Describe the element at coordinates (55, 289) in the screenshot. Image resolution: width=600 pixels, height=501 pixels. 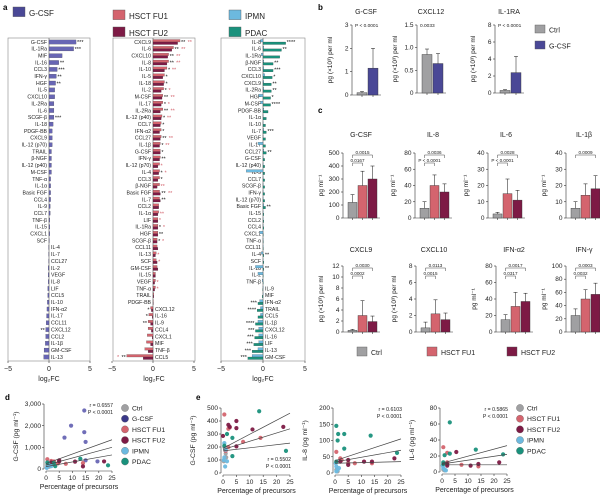
I see `category-label: LIF` at that location.